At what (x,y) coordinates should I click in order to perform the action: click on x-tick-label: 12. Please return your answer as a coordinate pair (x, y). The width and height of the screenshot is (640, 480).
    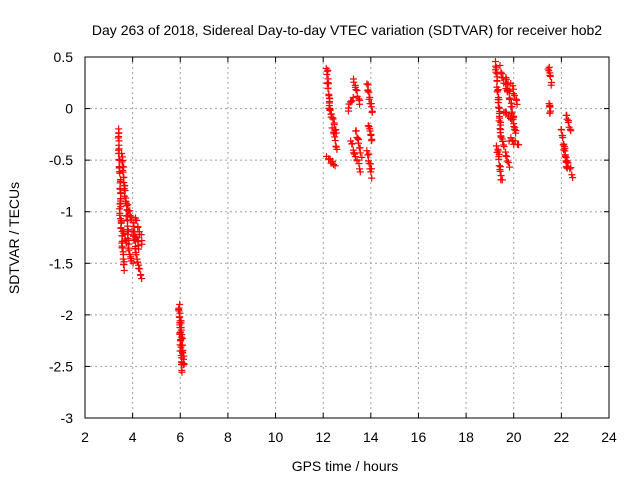
    Looking at the image, I should click on (323, 437).